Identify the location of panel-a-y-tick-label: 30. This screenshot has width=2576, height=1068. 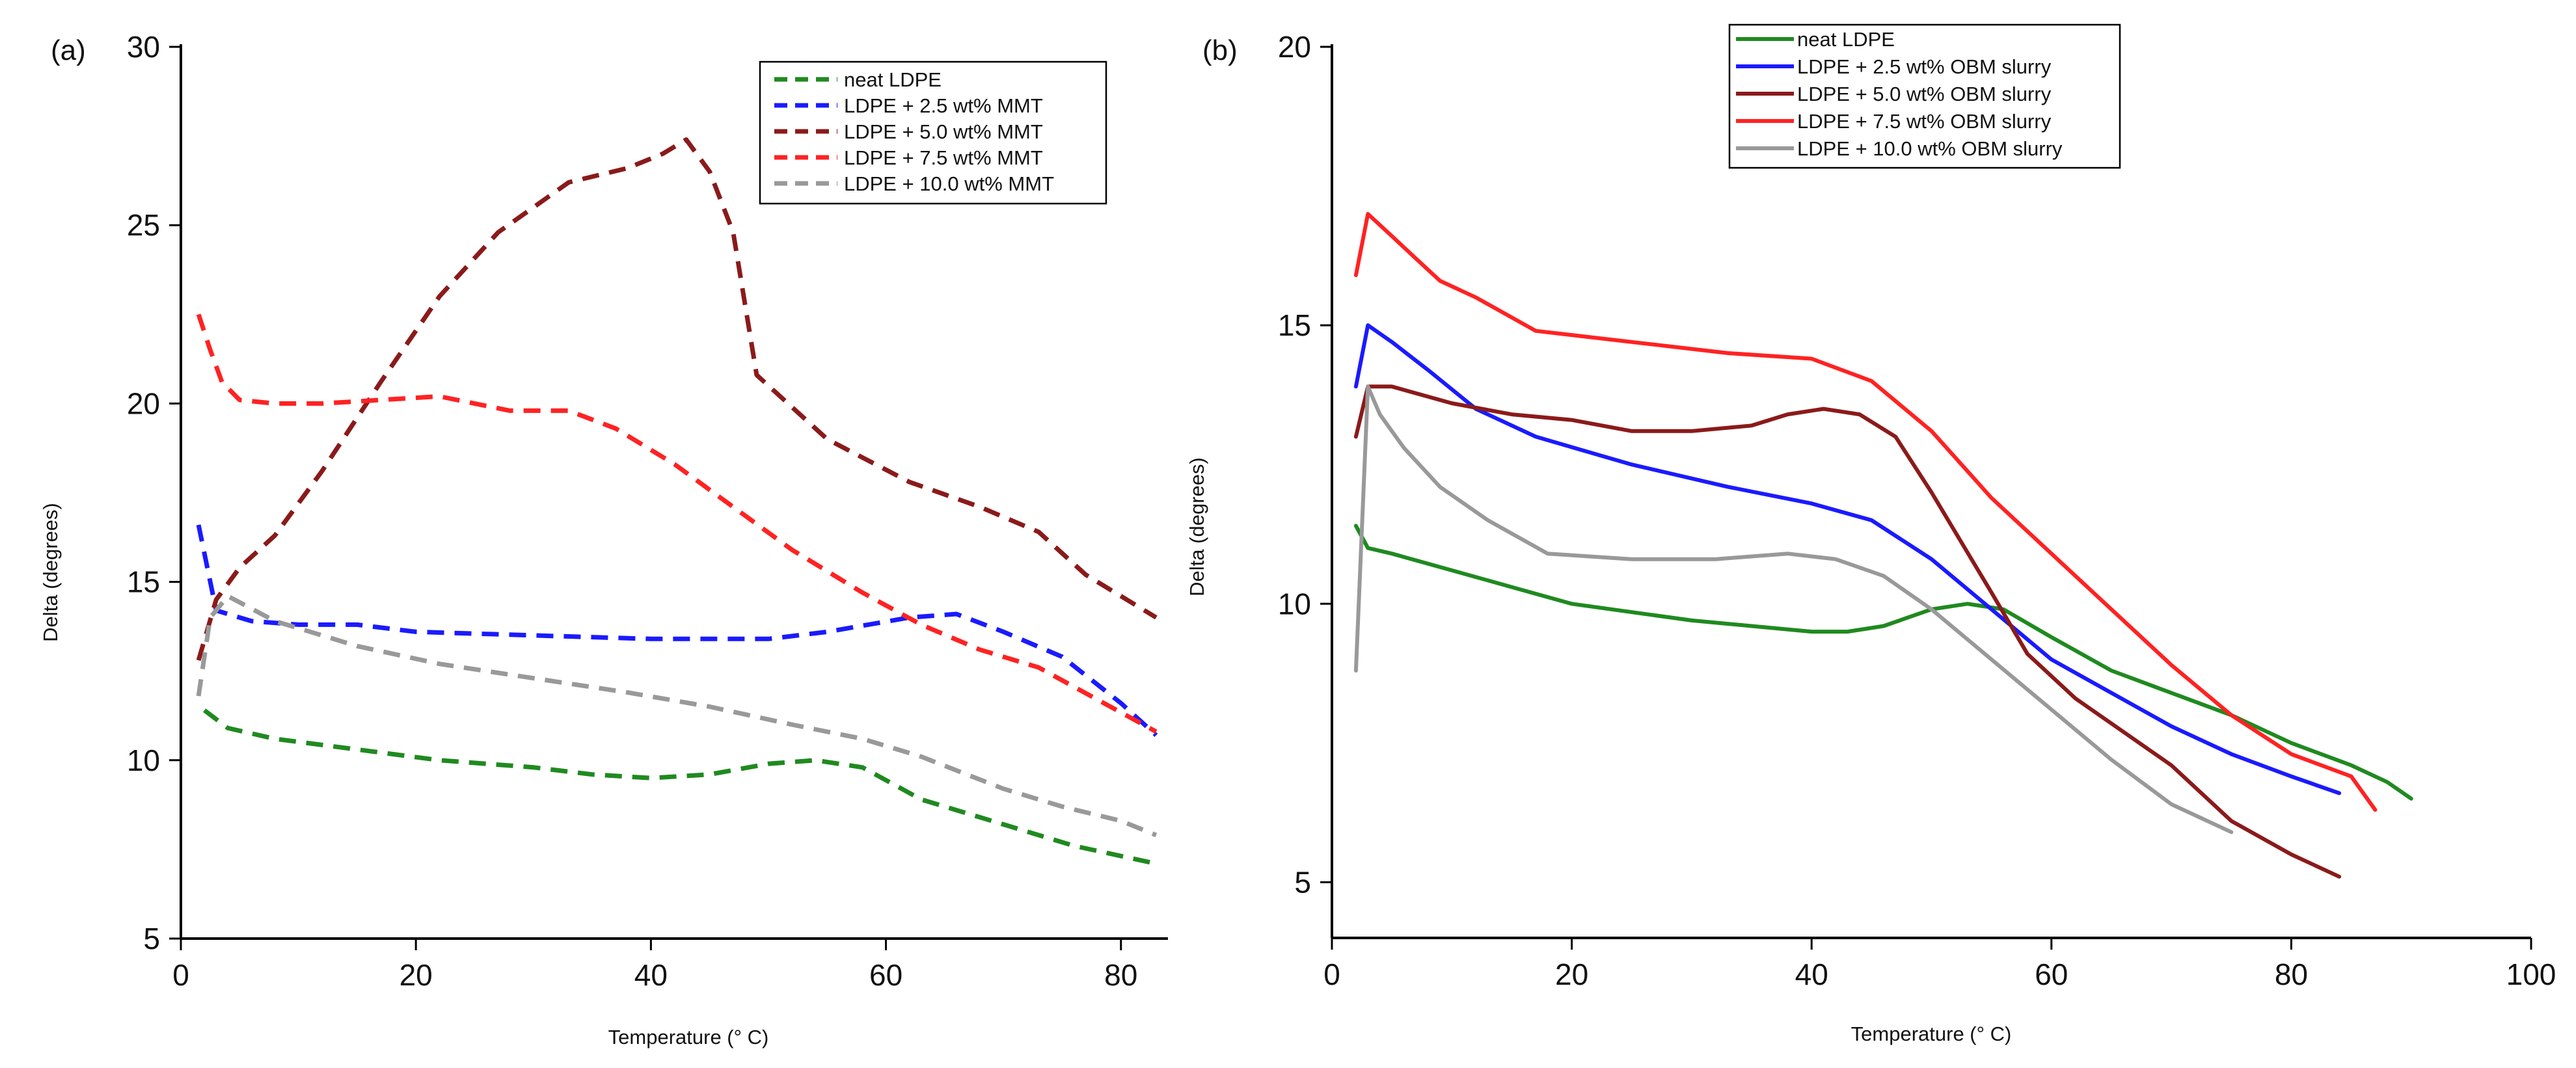
(143, 47).